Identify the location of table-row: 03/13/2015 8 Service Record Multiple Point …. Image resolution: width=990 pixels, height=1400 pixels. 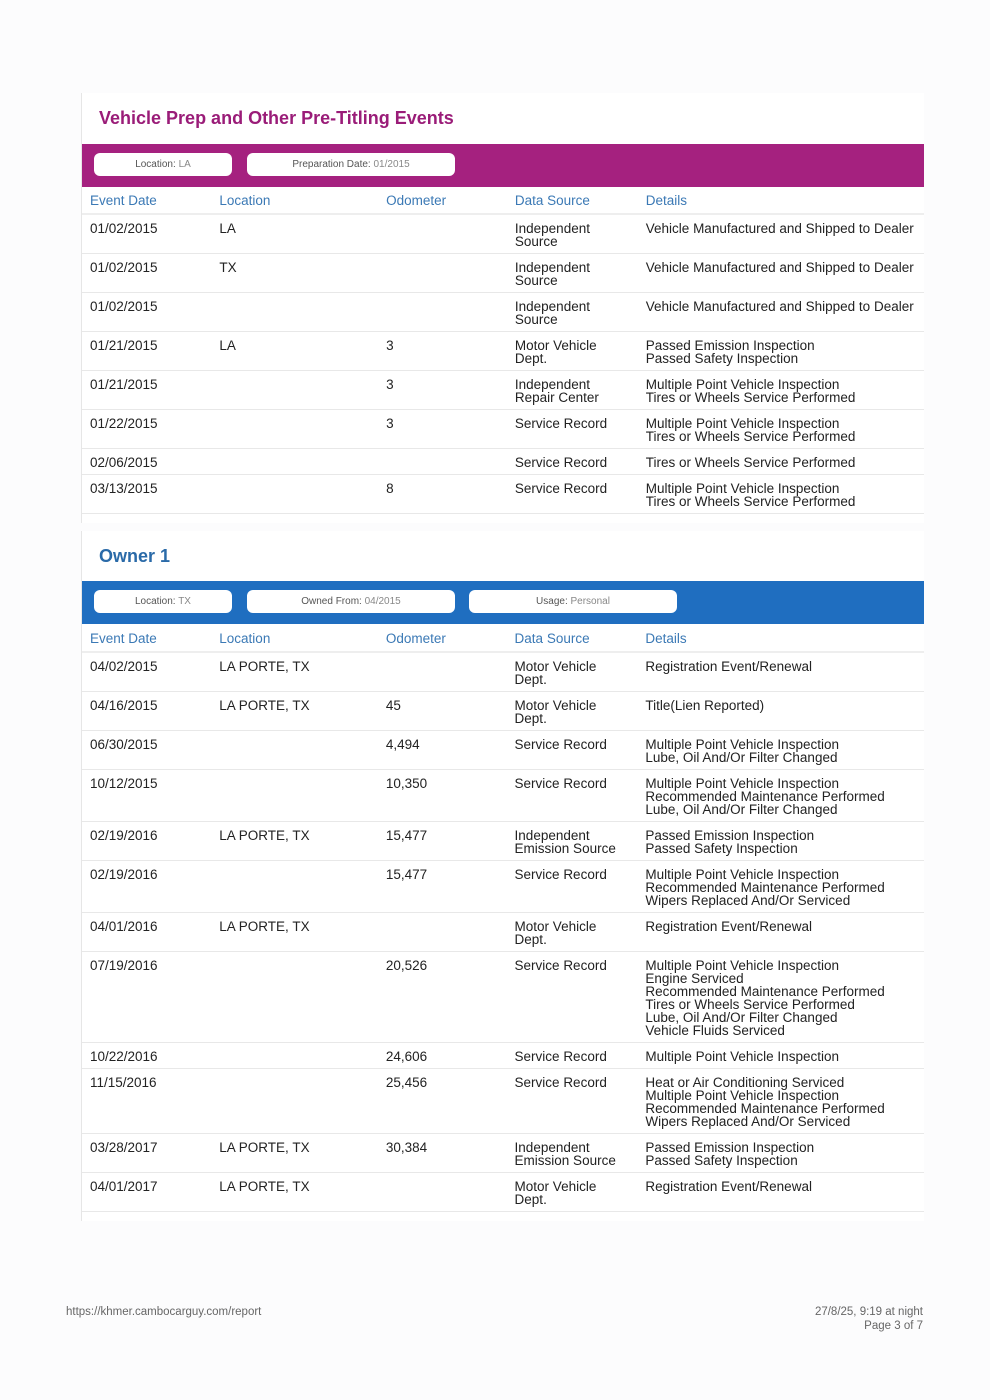
(503, 494).